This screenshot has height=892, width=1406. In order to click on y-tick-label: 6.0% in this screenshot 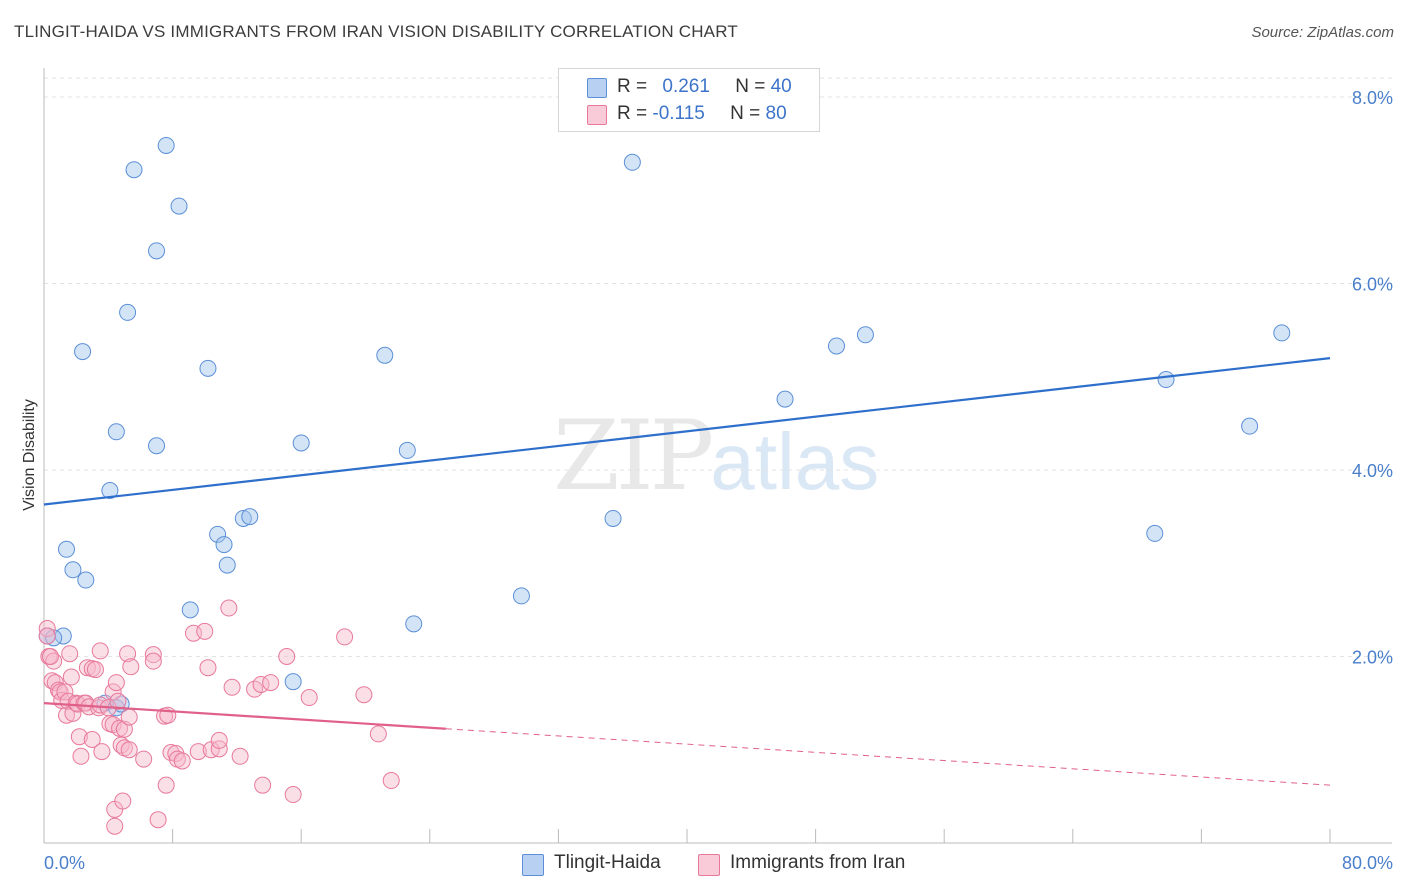, I will do `click(1372, 285)`.